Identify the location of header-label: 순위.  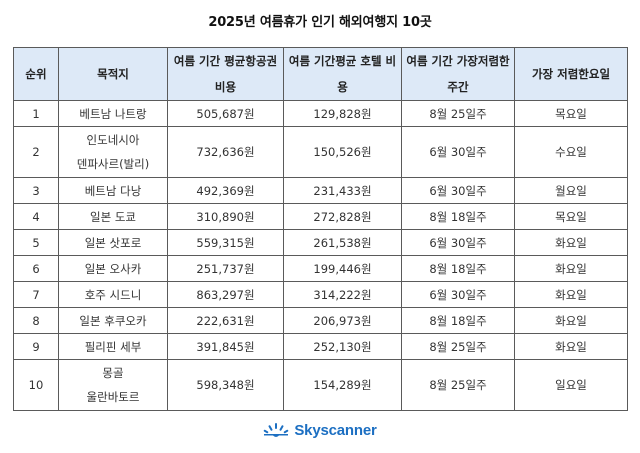
(36, 74).